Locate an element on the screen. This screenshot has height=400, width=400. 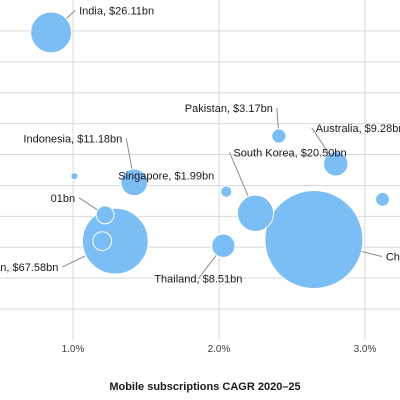
bubble-label: Australia, $9.28bn is located at coordinates (358, 129).